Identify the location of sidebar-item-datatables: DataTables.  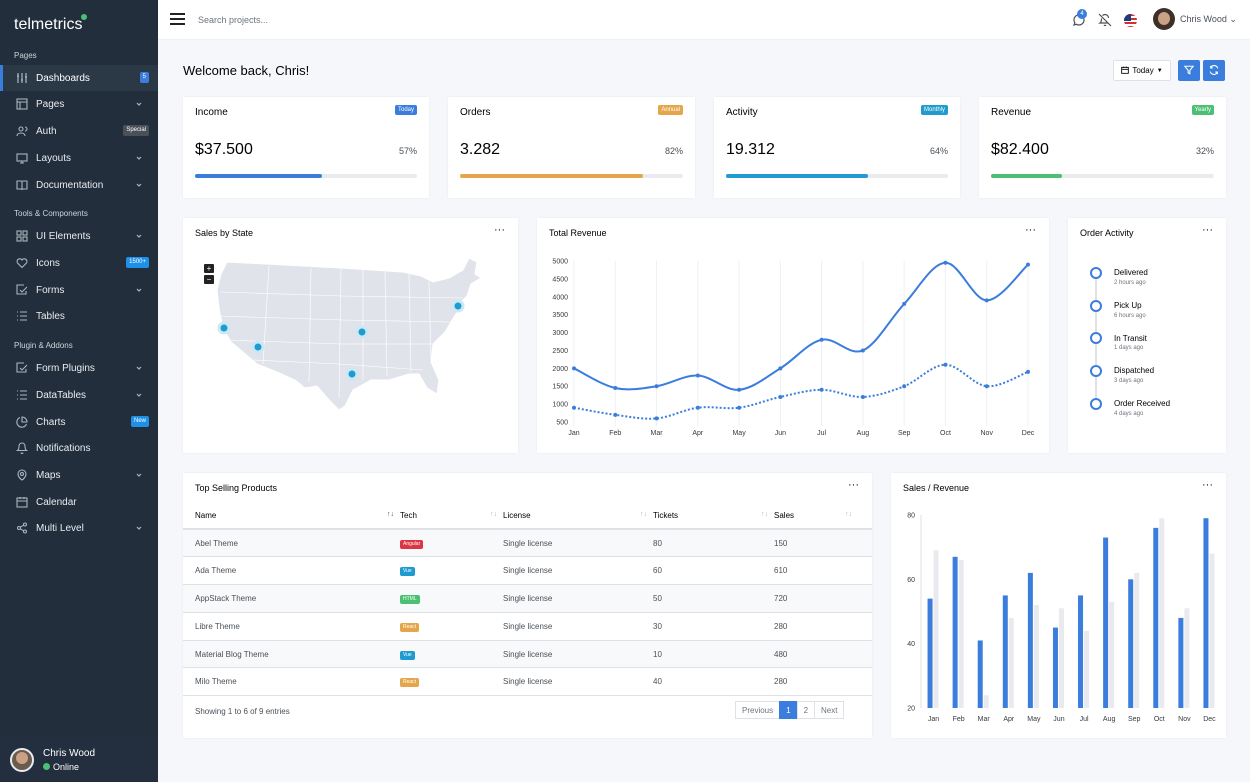
(79, 395).